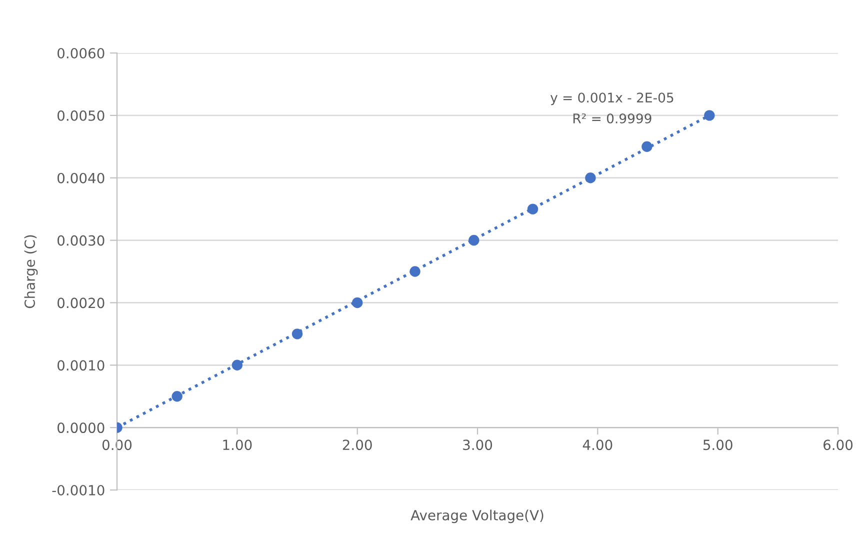 The width and height of the screenshot is (861, 534). I want to click on x-axis-title: Average Voltage(V), so click(477, 517).